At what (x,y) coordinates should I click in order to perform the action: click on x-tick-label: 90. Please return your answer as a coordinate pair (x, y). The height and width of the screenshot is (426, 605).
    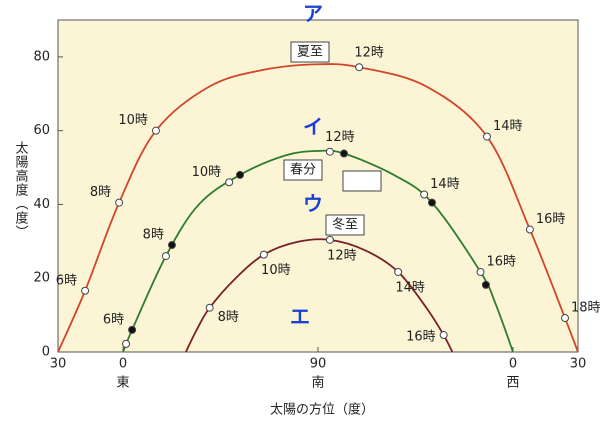
    Looking at the image, I should click on (318, 364).